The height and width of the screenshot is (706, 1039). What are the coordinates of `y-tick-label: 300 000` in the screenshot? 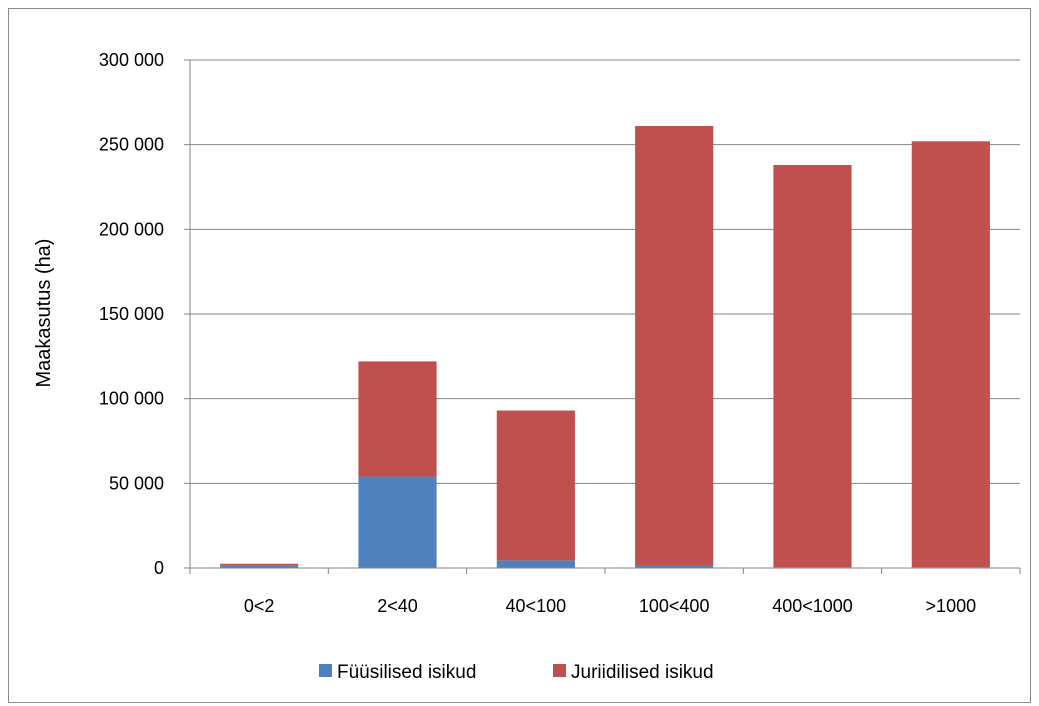 It's located at (131, 60).